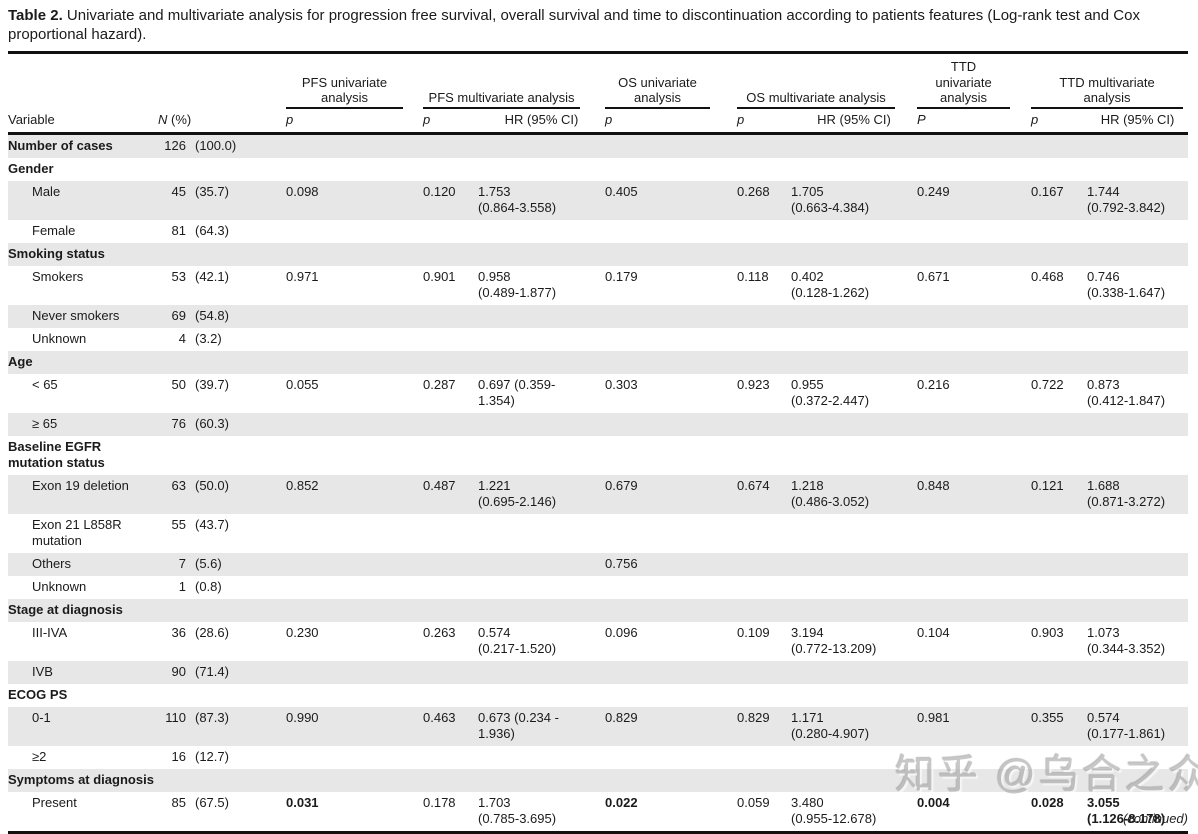 The image size is (1198, 834). Describe the element at coordinates (179, 120) in the screenshot. I see `pct-label: (%)` at that location.